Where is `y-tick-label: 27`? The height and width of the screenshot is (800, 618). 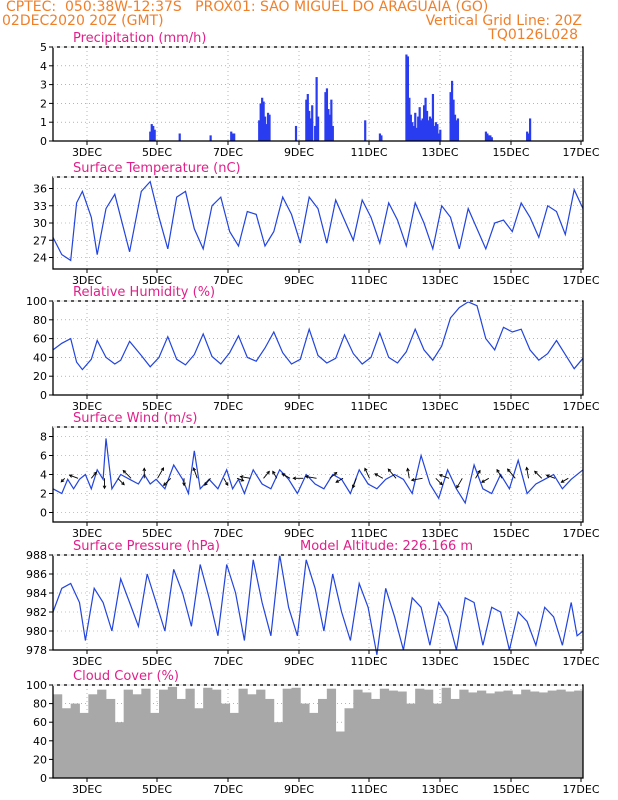
y-tick-label: 27 is located at coordinates (40, 240).